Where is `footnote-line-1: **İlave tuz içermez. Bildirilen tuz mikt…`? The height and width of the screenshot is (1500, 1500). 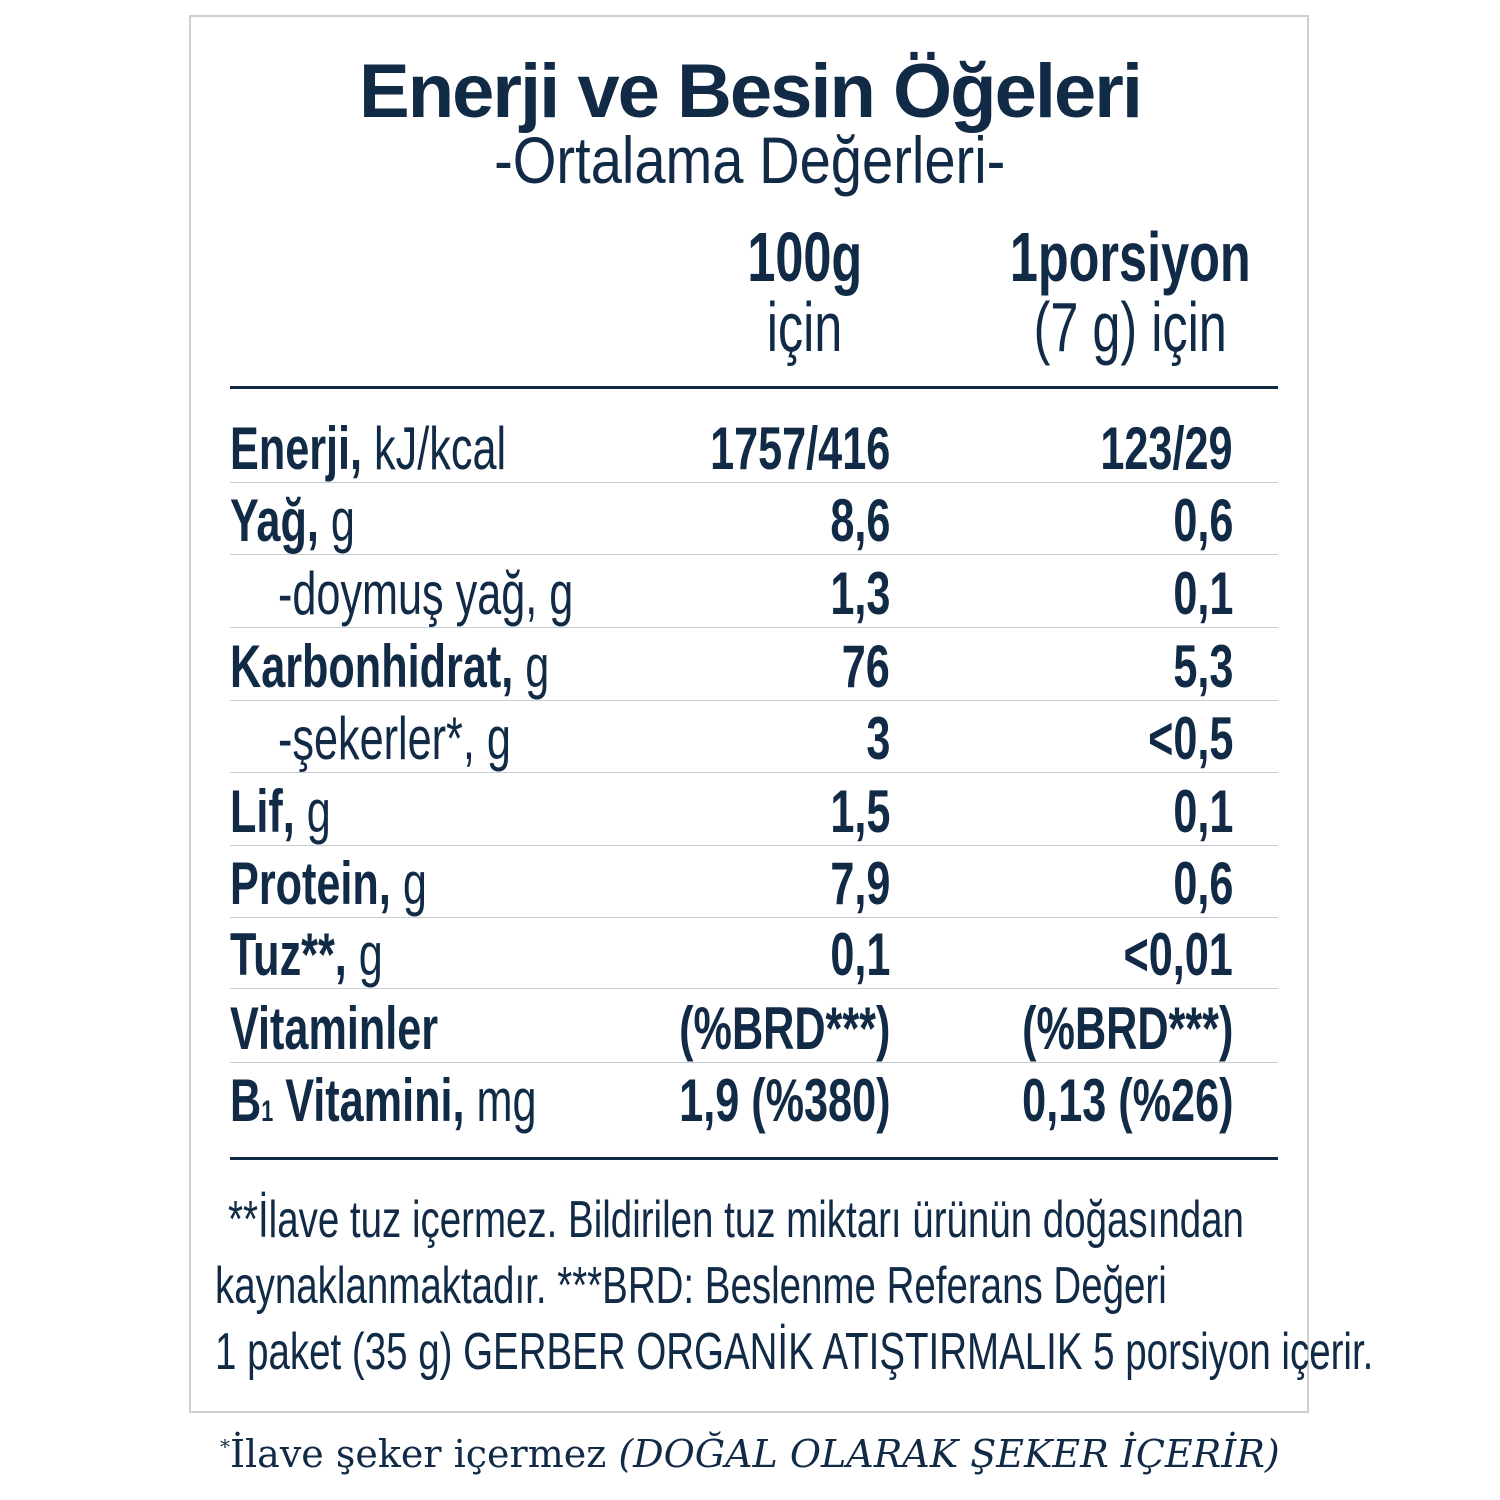
footnote-line-1: **İlave tuz içermez. Bildirilen tuz mikt… is located at coordinates (736, 1220).